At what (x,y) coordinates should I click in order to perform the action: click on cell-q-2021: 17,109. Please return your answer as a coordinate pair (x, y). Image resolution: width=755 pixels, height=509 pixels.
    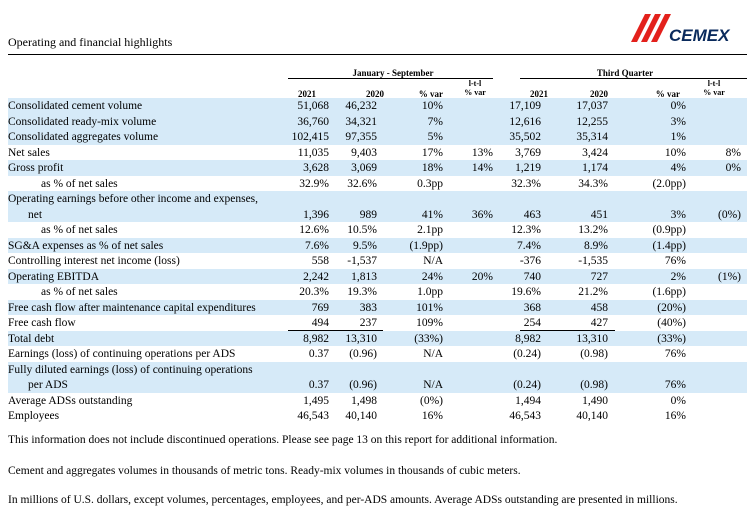
    Looking at the image, I should click on (525, 106).